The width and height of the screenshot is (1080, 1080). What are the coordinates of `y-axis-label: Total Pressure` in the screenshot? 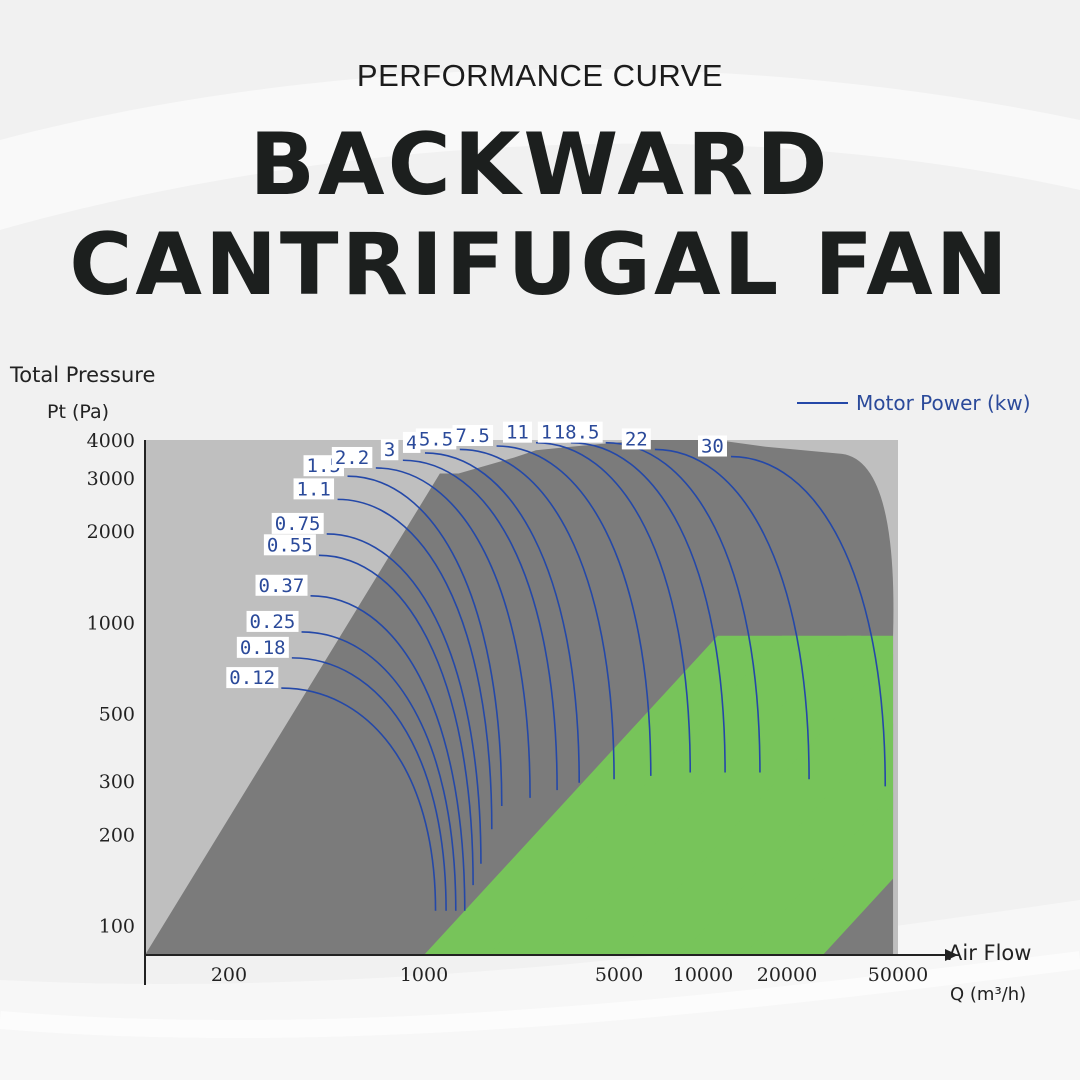 It's located at (82, 375).